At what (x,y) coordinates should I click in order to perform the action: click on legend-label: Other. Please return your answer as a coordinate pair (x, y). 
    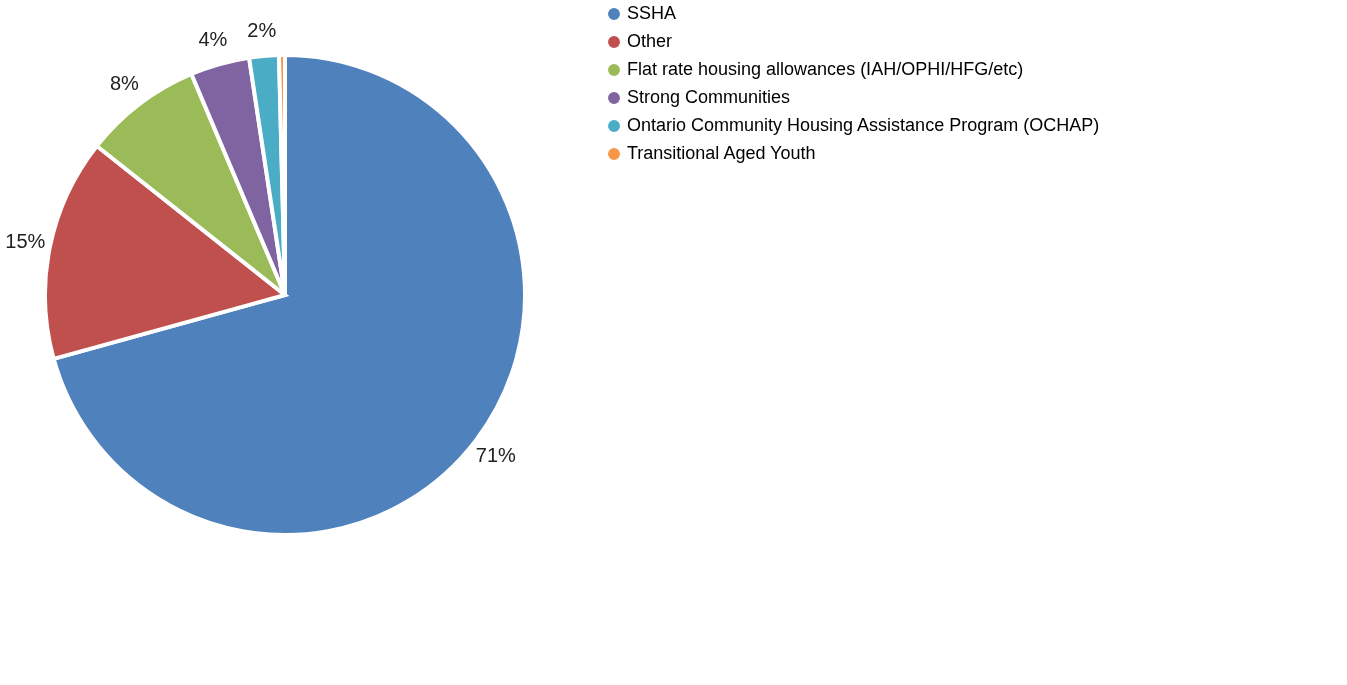
    Looking at the image, I should click on (650, 41).